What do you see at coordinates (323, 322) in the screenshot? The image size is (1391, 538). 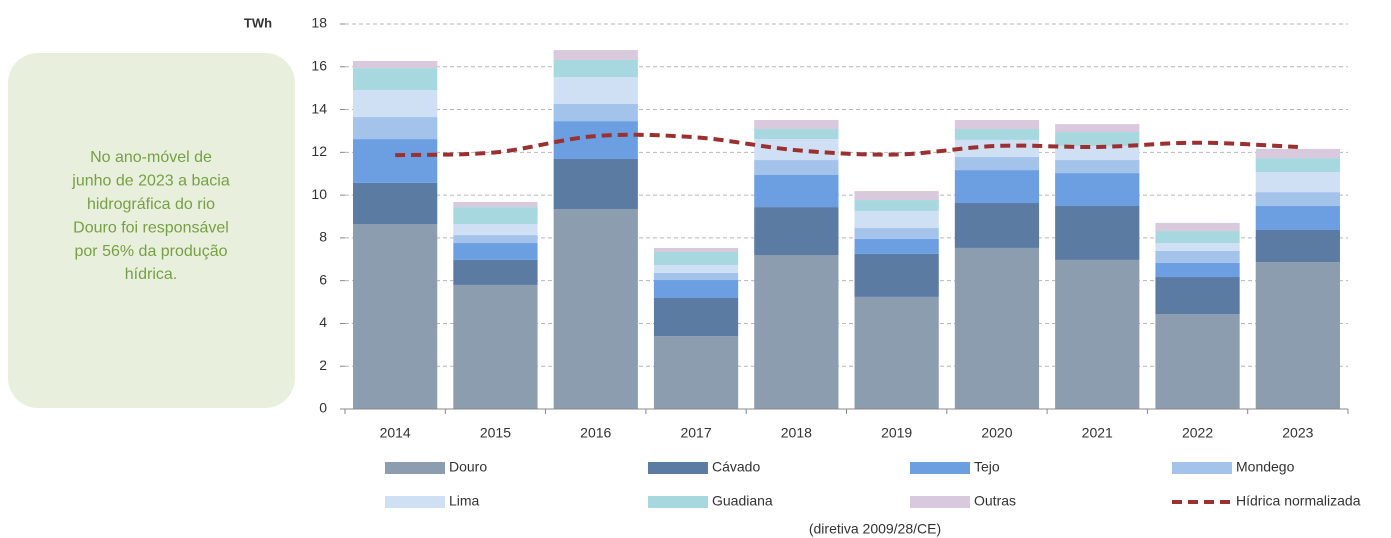 I see `y-tick-label: 4` at bounding box center [323, 322].